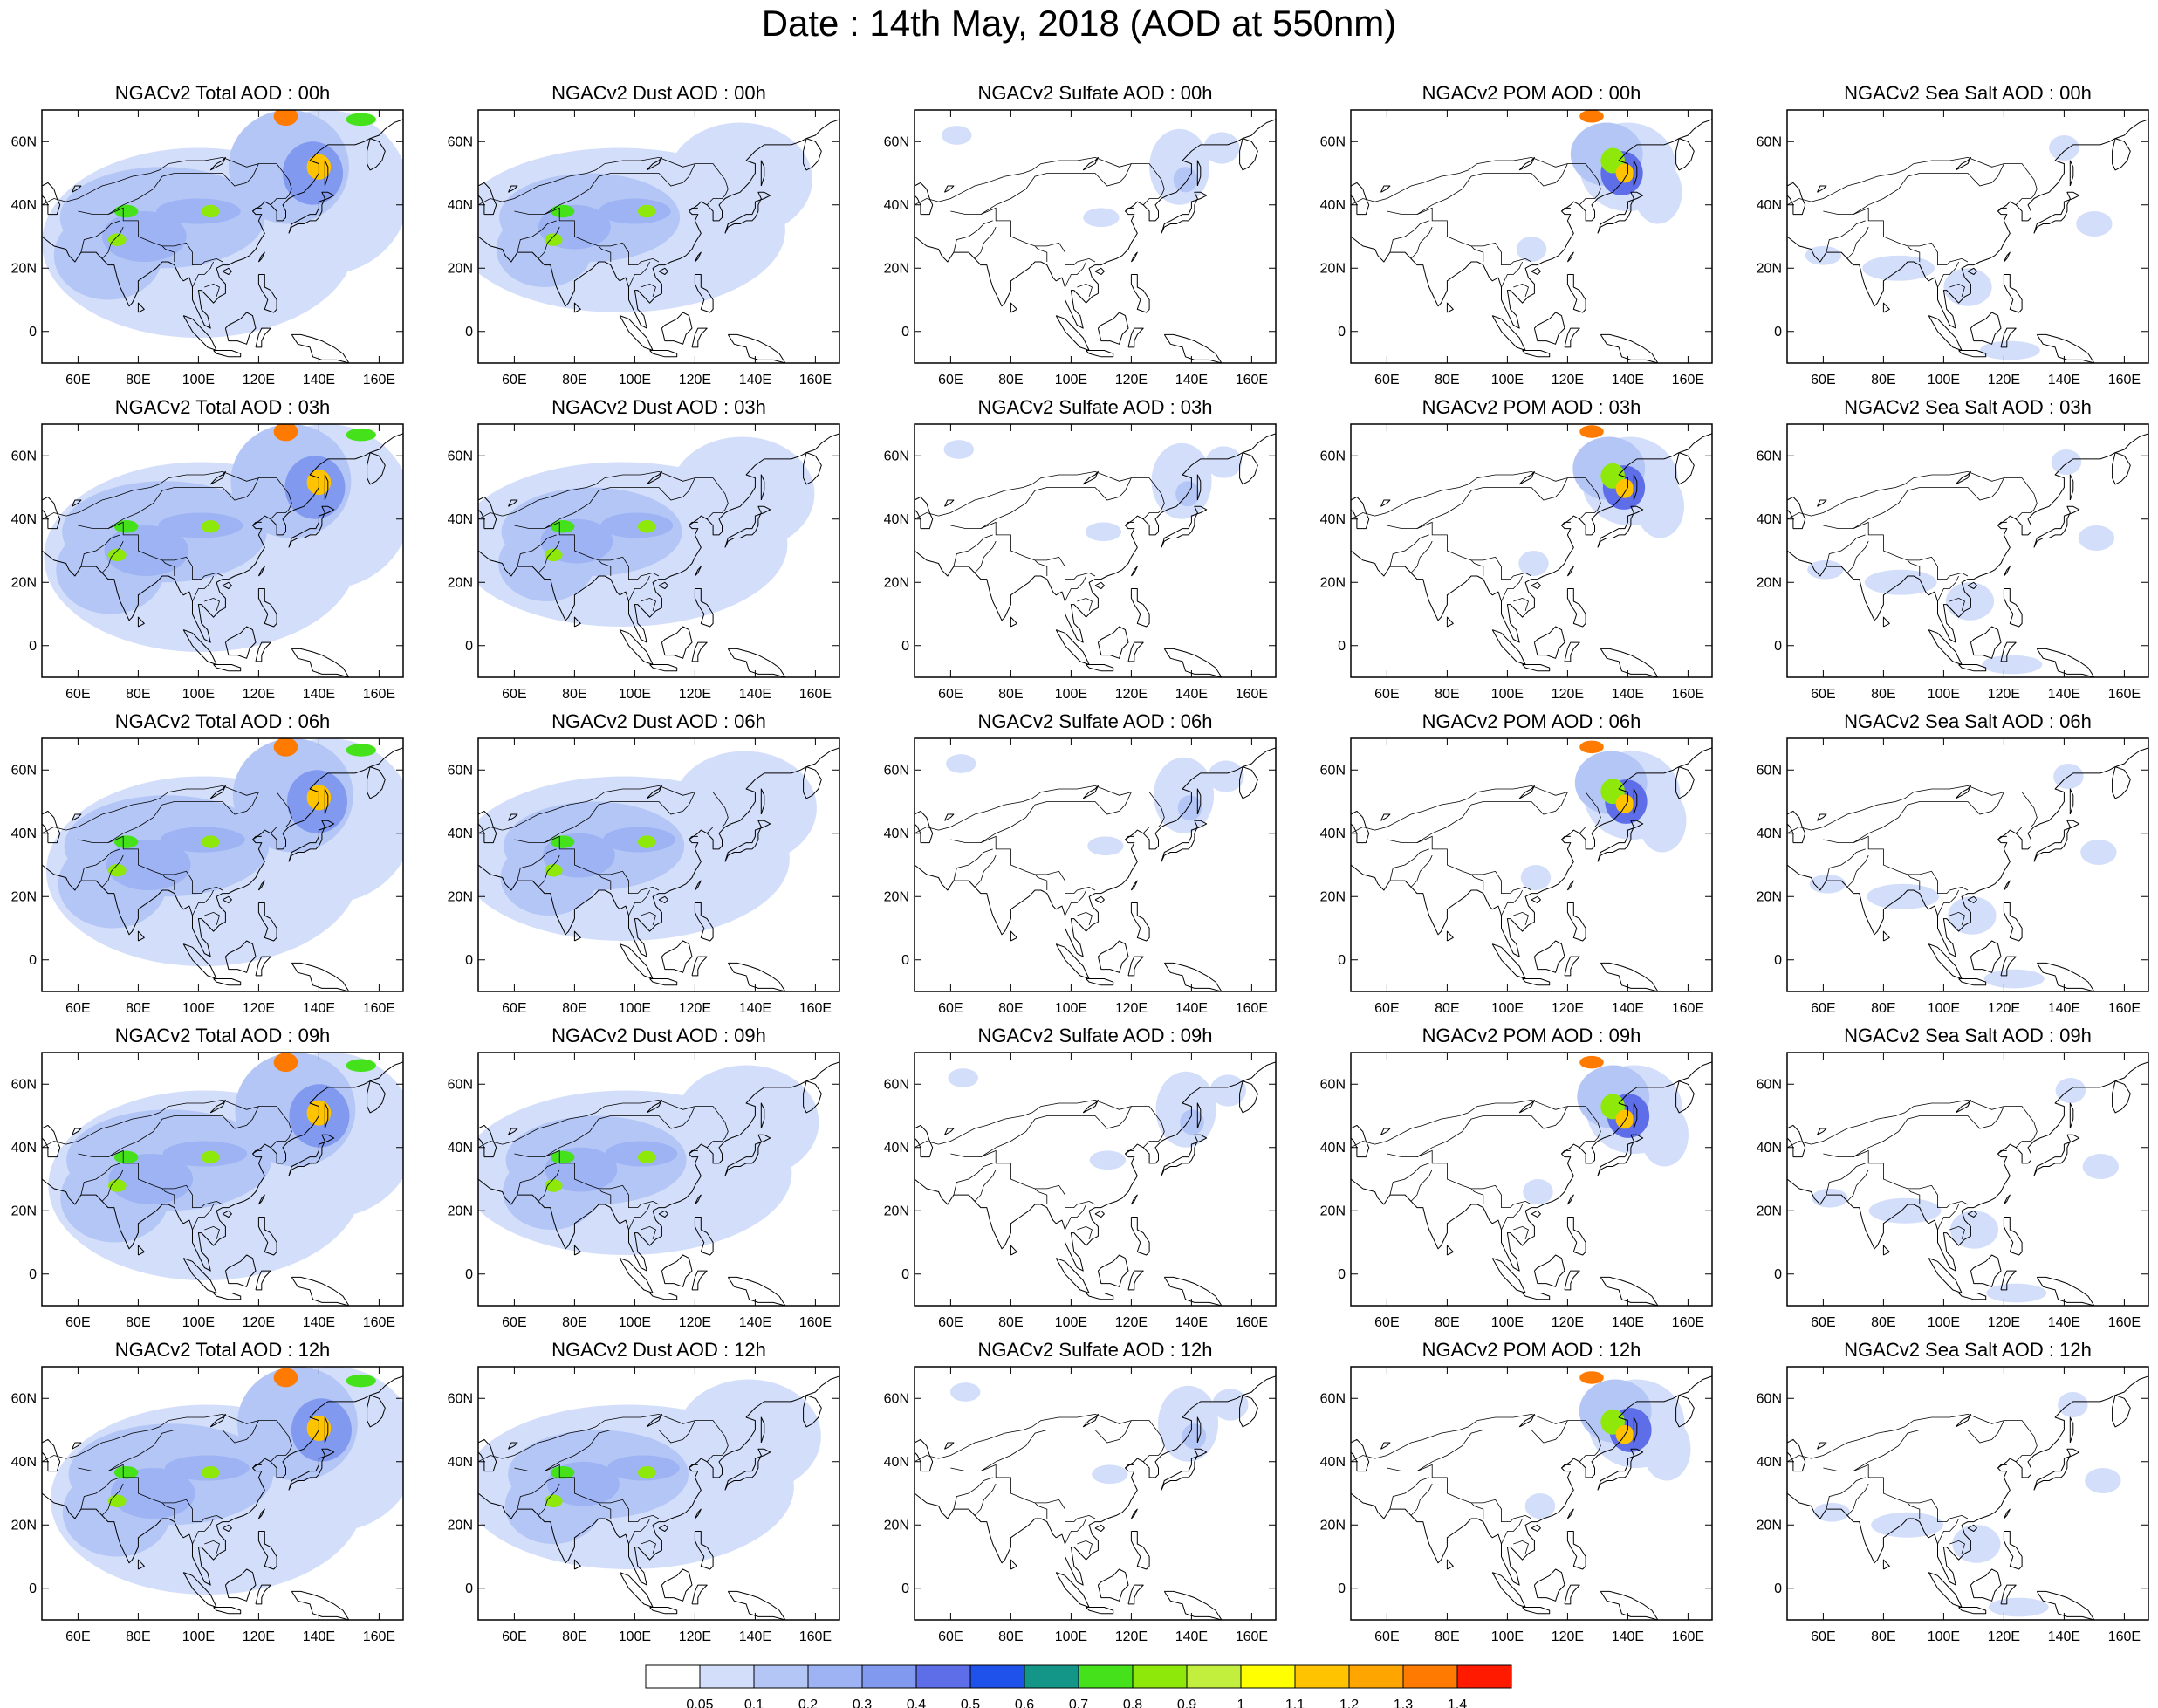  I want to click on colorbar-label: 0.4, so click(916, 1703).